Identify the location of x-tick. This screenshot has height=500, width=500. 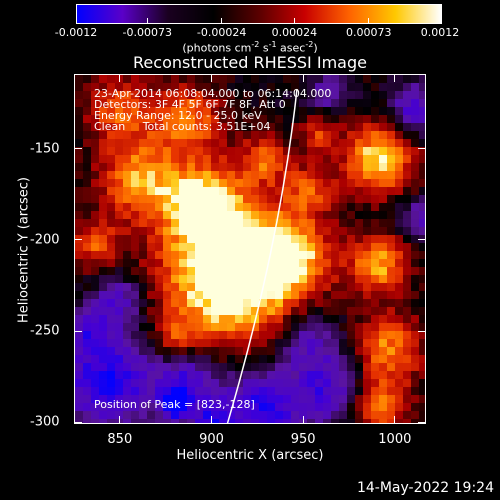
(395, 420).